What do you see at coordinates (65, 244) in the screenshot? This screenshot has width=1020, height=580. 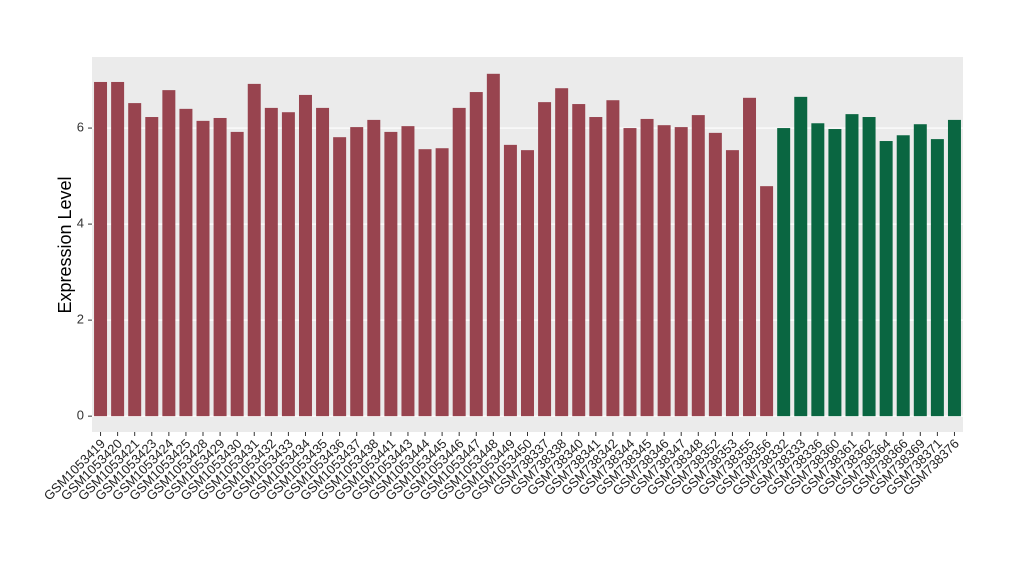 I see `y-axis-title: Expression Level` at bounding box center [65, 244].